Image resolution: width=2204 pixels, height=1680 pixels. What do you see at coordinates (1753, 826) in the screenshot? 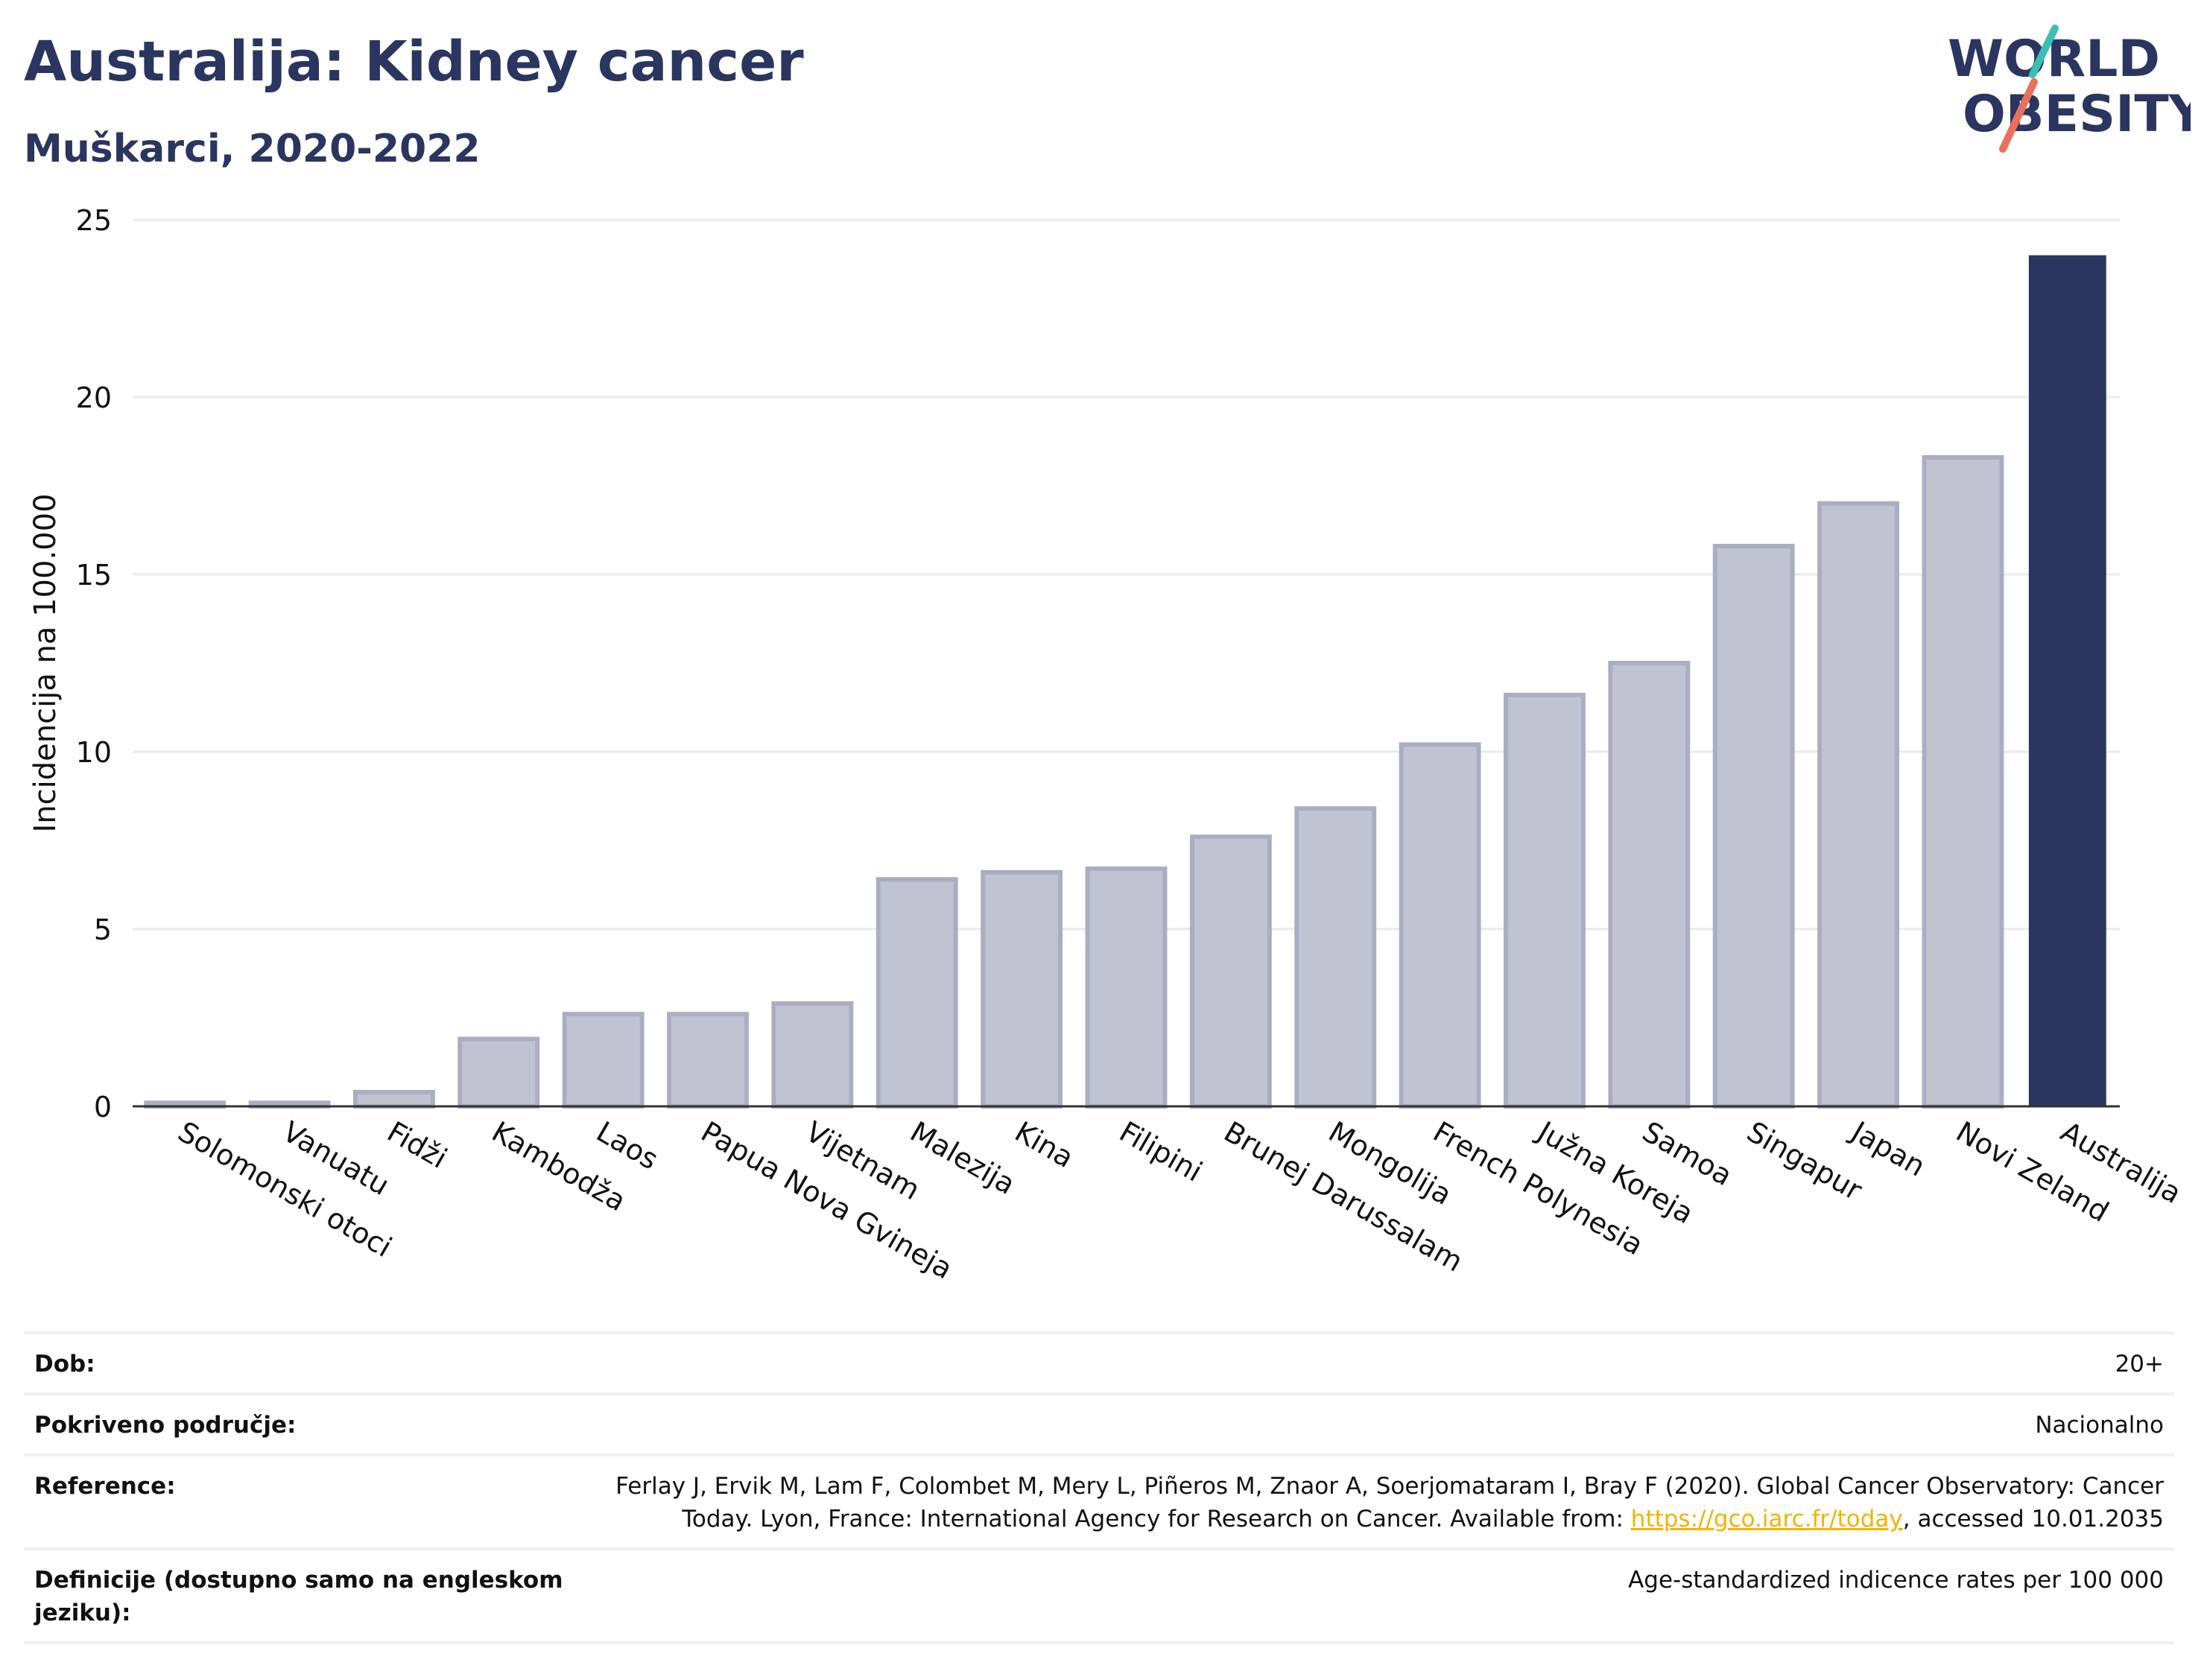
I see `bar-singapur` at bounding box center [1753, 826].